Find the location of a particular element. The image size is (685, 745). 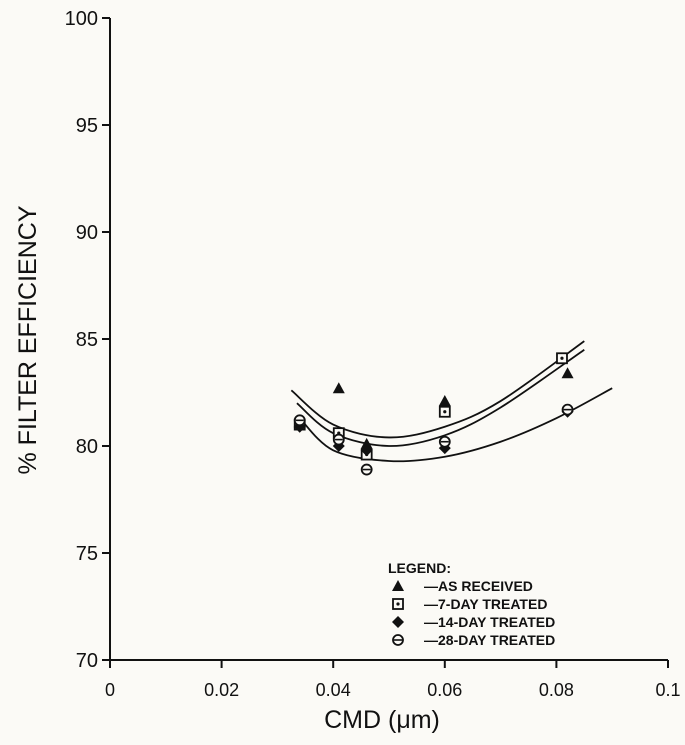

y-tick-label: 70 is located at coordinates (87, 661).